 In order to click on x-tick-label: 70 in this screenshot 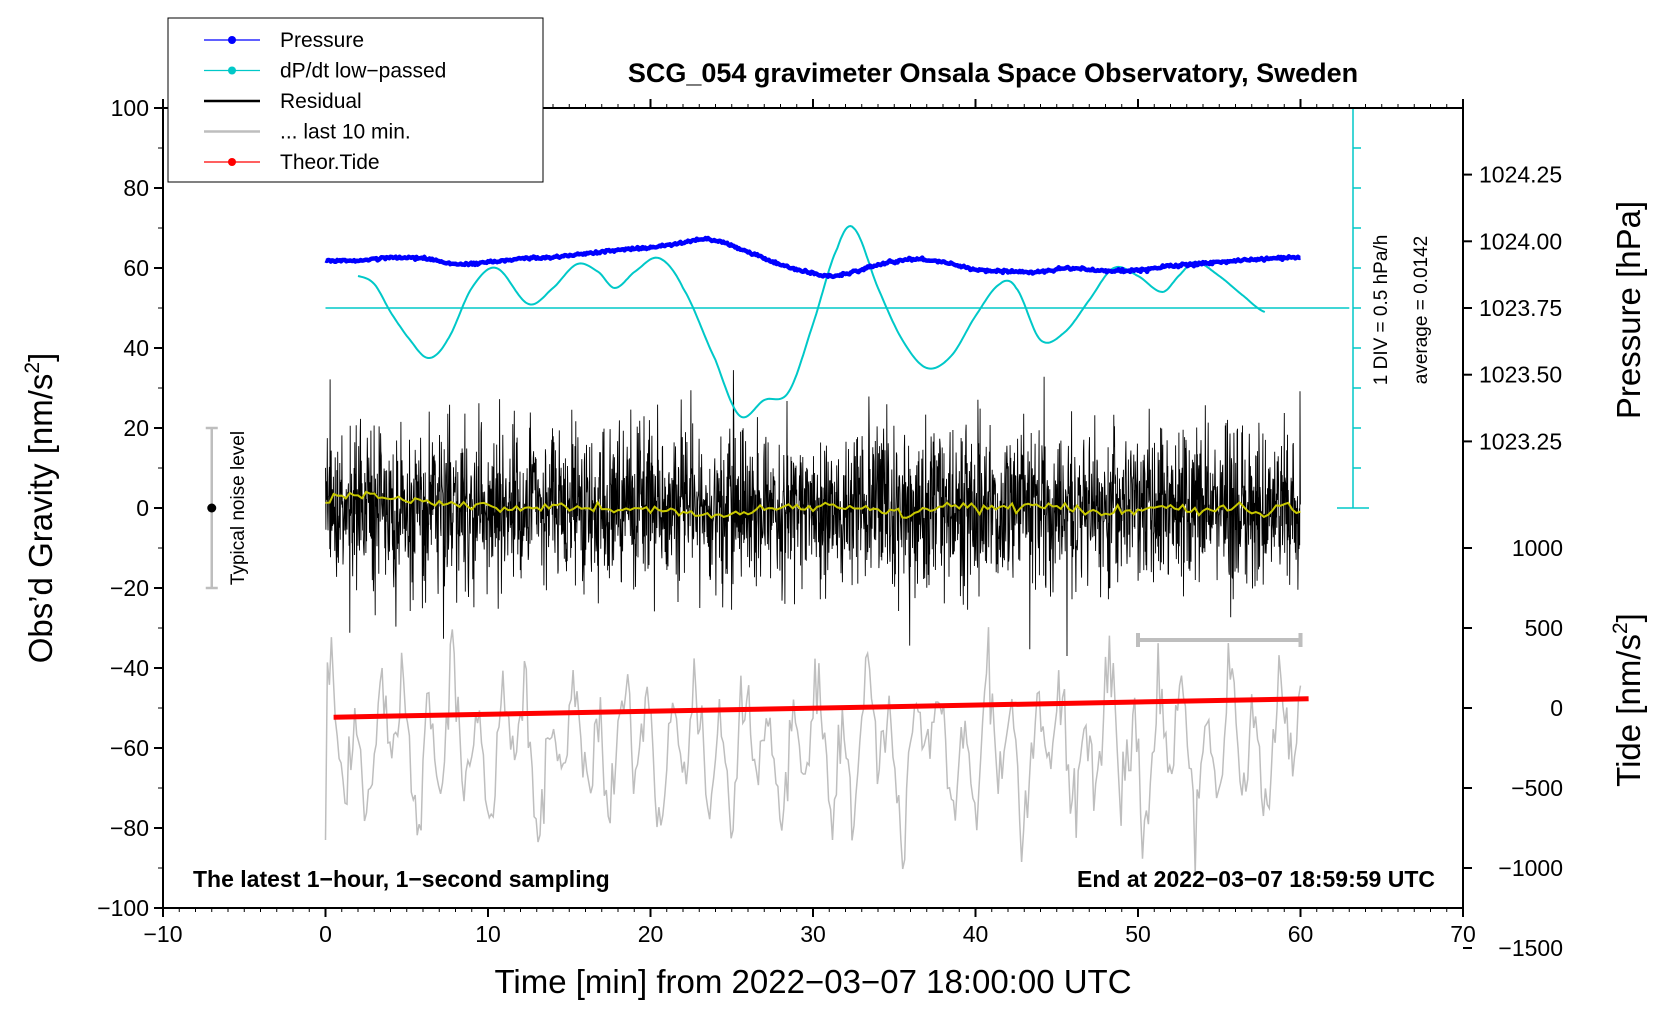, I will do `click(1463, 934)`.